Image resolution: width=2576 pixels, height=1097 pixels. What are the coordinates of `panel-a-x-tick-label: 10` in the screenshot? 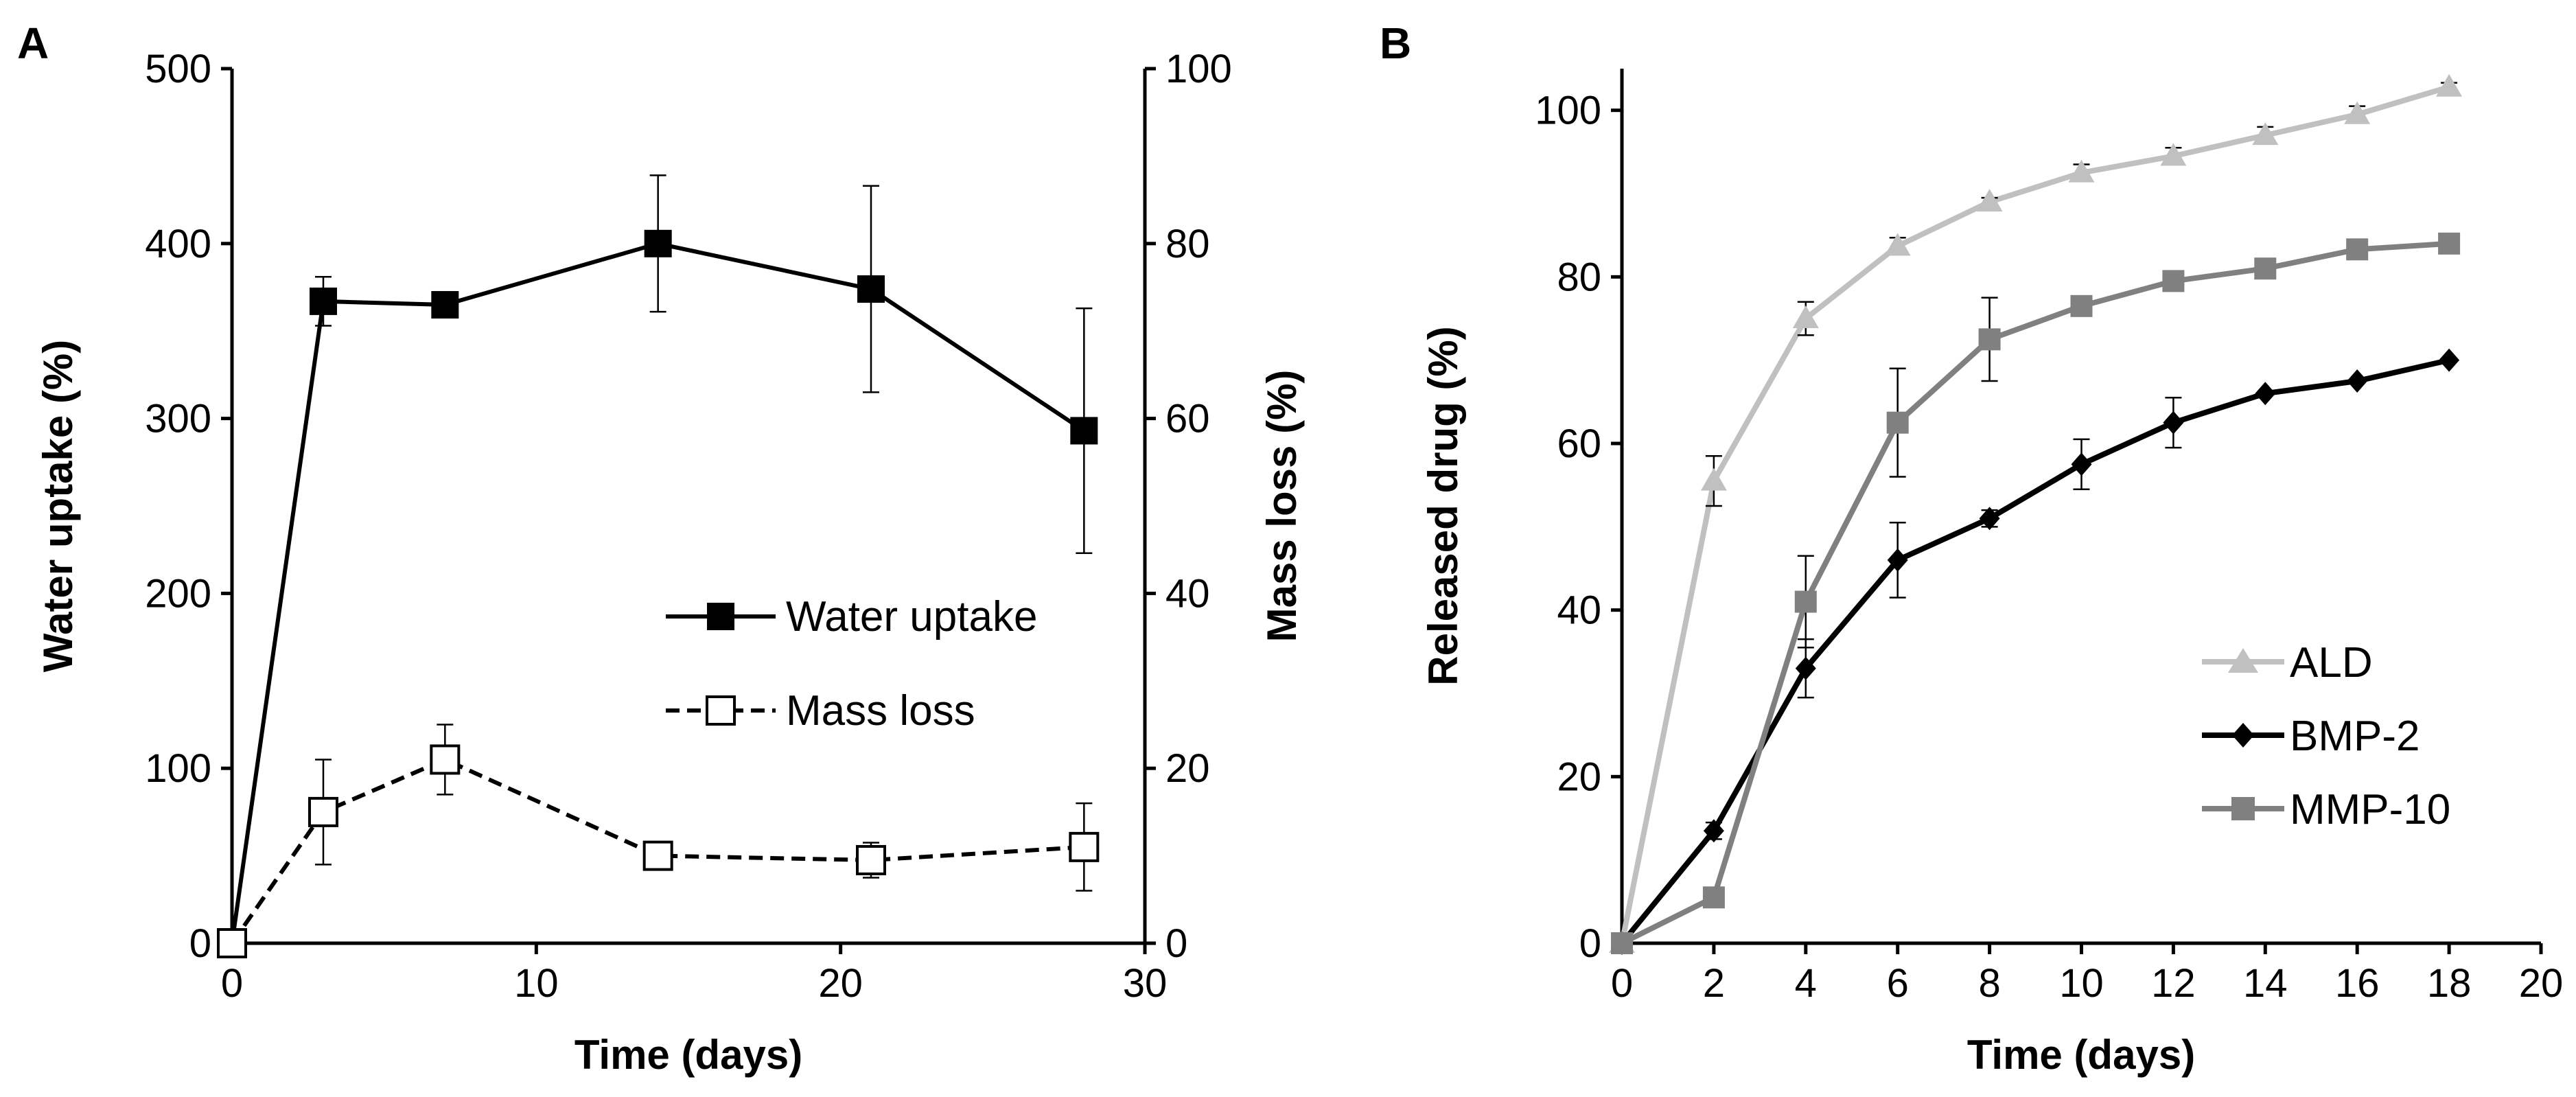 It's located at (536, 983).